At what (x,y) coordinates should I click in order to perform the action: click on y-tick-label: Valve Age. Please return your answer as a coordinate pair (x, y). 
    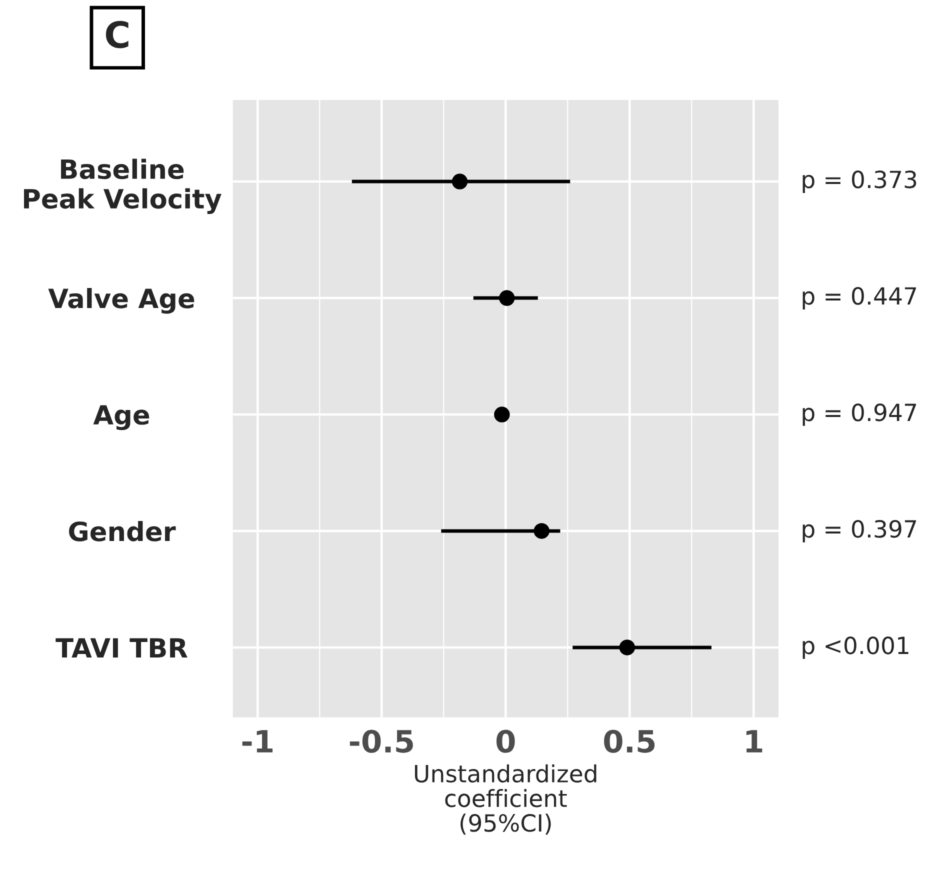
    Looking at the image, I should click on (121, 301).